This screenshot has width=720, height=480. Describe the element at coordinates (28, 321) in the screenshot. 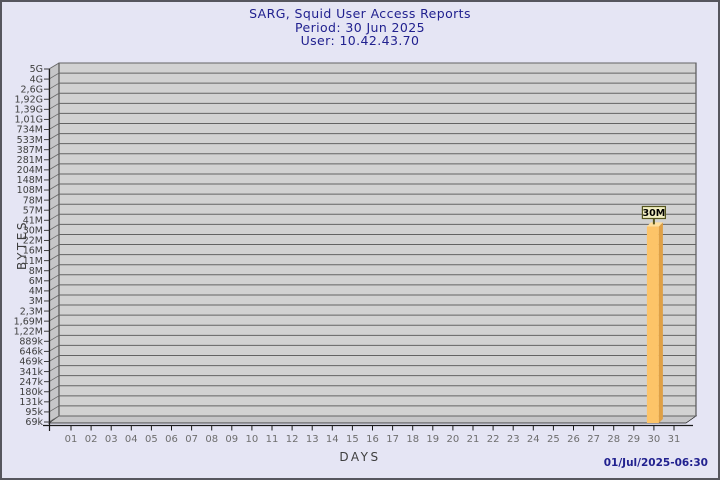

I see `svg-text: 1,69M` at that location.